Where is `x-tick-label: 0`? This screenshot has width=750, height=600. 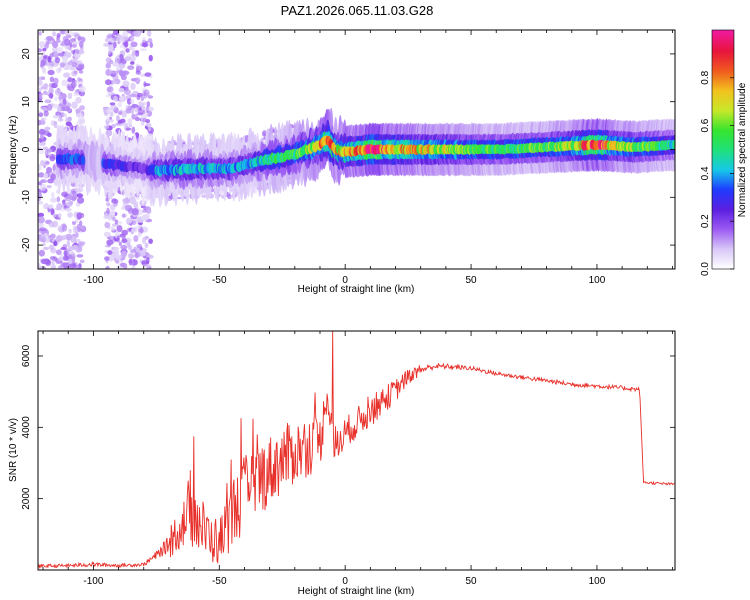
x-tick-label: 0 is located at coordinates (345, 581).